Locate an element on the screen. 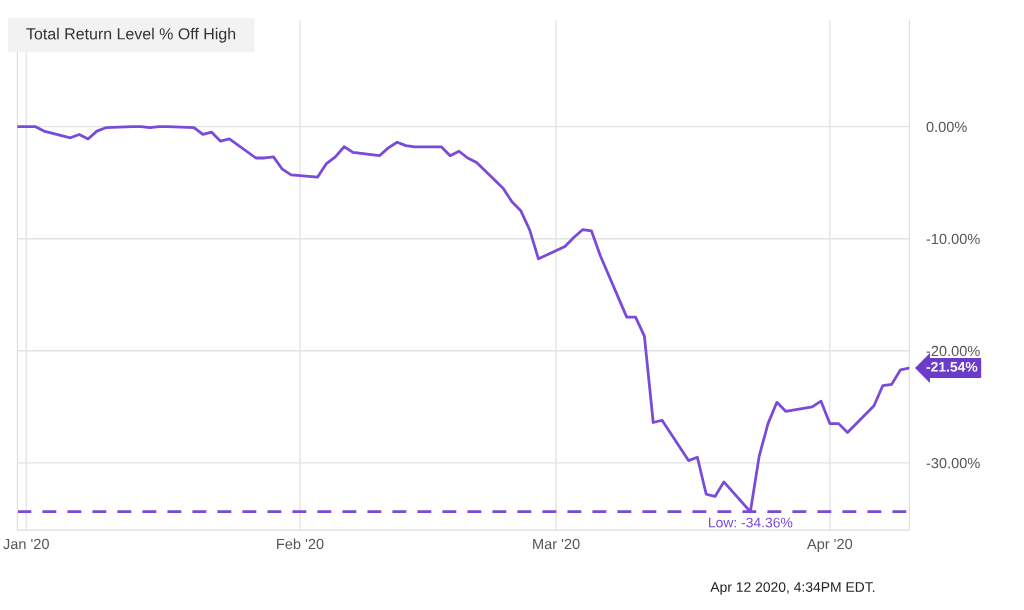 This screenshot has width=1024, height=610. text: Apr 12 2020, 4:34PM EDT. is located at coordinates (792, 588).